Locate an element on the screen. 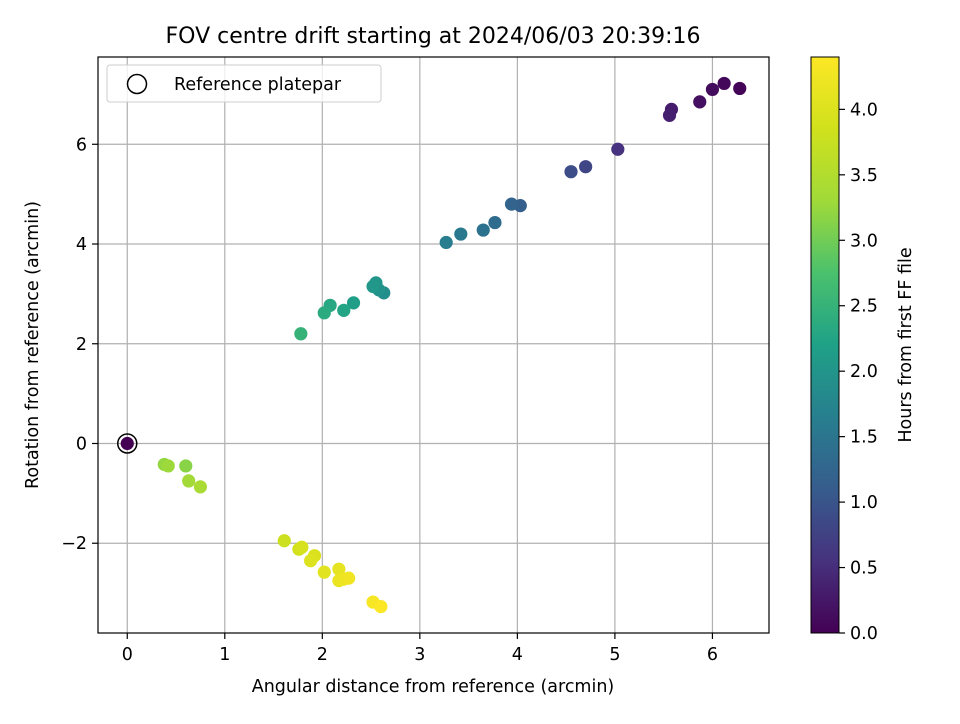 Image resolution: width=960 pixels, height=724 pixels. y-axis: −2 0 2 4 6 is located at coordinates (79, 344).